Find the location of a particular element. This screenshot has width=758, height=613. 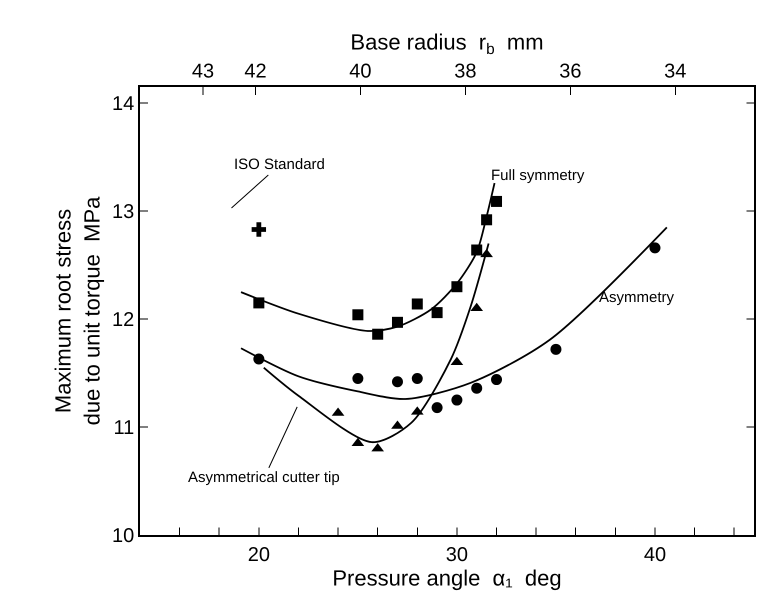

annotation: ISO Standard is located at coordinates (279, 164).